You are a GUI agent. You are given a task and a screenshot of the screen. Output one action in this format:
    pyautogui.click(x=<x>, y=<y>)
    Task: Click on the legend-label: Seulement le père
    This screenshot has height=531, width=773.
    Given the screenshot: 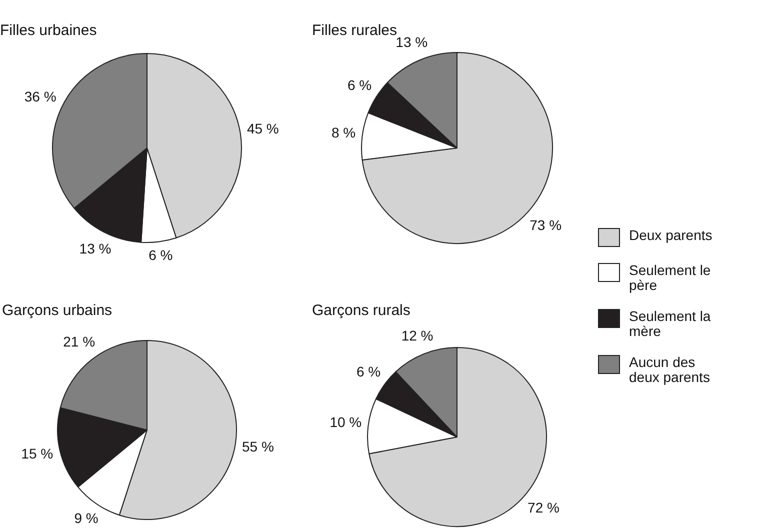 What is the action you would take?
    pyautogui.click(x=670, y=277)
    